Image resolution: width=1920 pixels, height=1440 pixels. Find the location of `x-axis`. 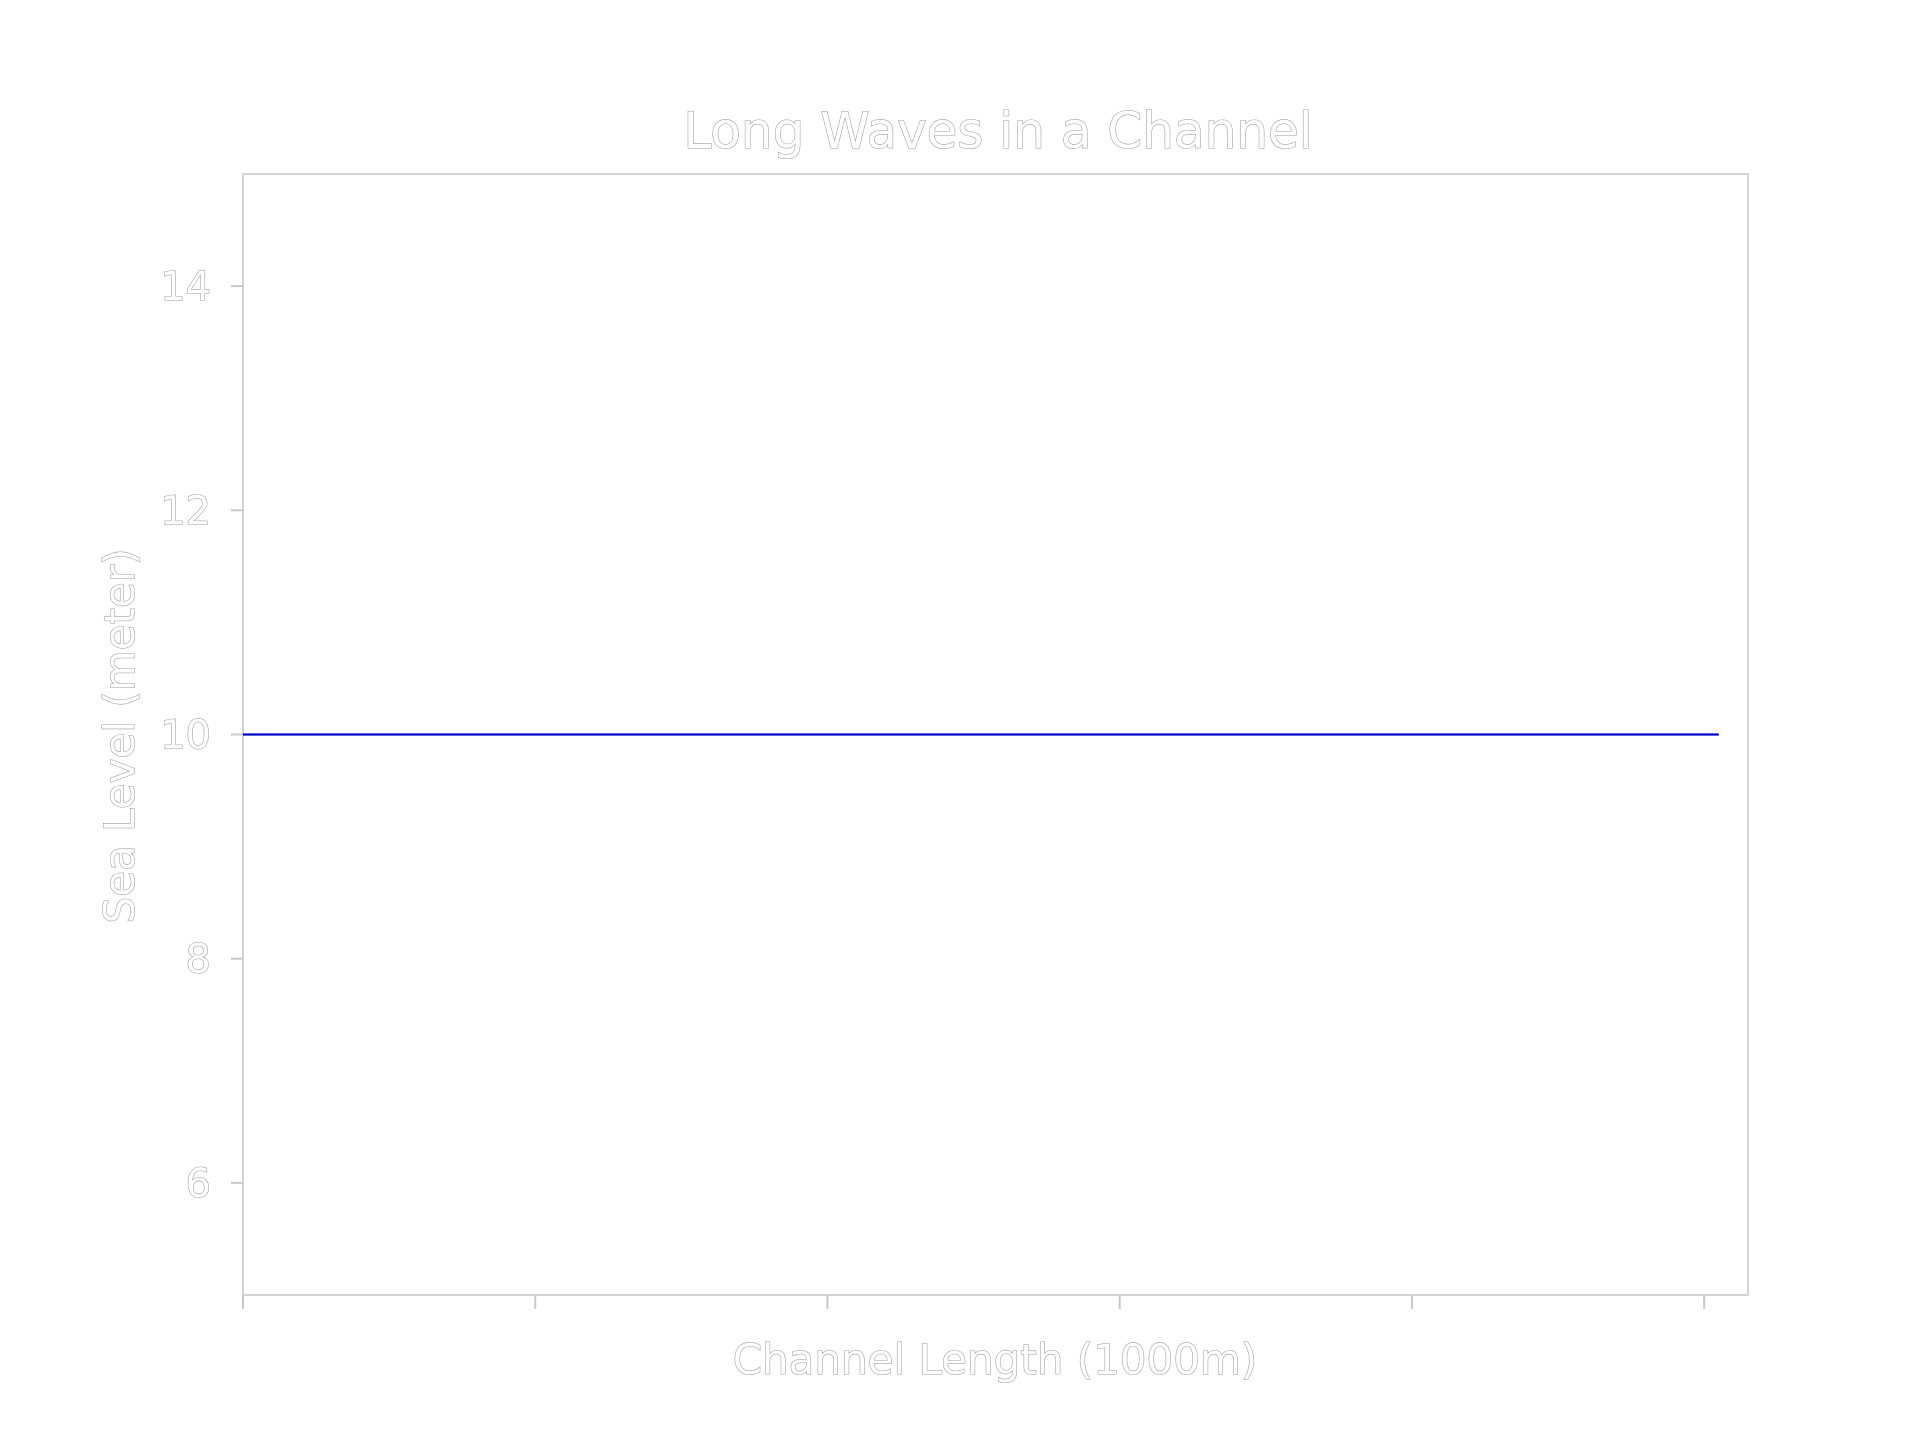

x-axis is located at coordinates (974, 1302).